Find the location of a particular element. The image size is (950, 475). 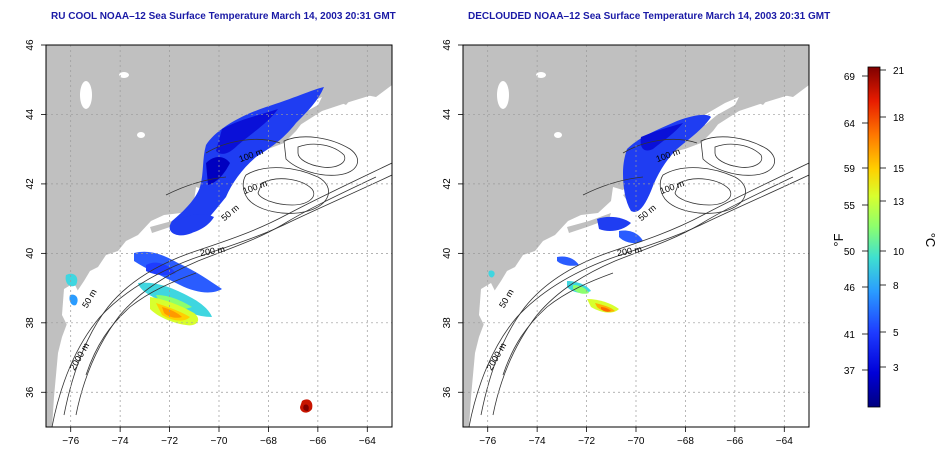

colorbar-ticks: 69 64 59 55 50 46 41 37 21 18 15 13 10 8 5 3 is located at coordinates (874, 221).